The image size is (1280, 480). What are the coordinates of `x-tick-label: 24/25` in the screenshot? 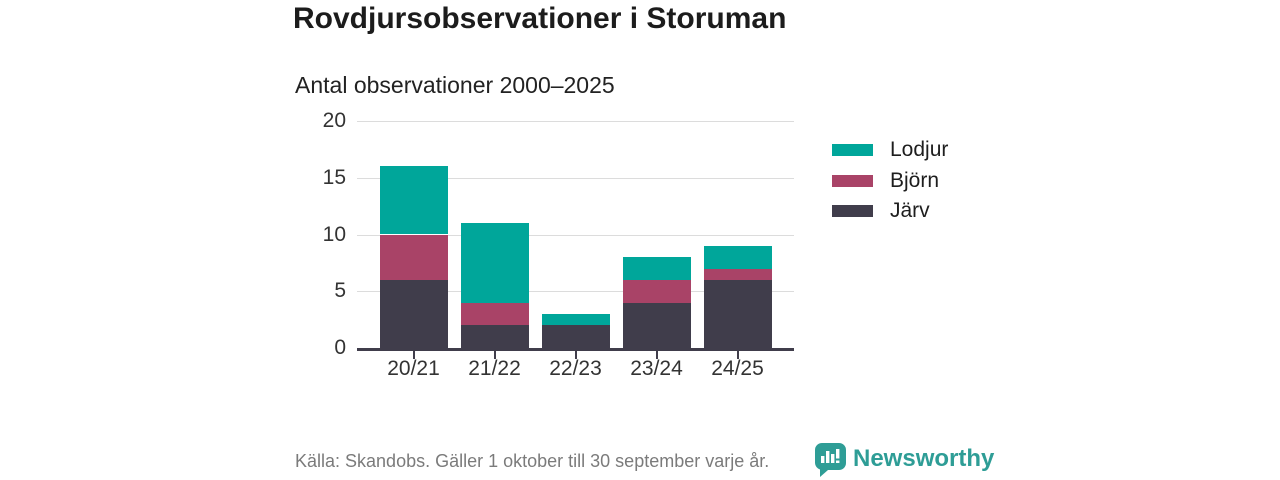 It's located at (737, 368).